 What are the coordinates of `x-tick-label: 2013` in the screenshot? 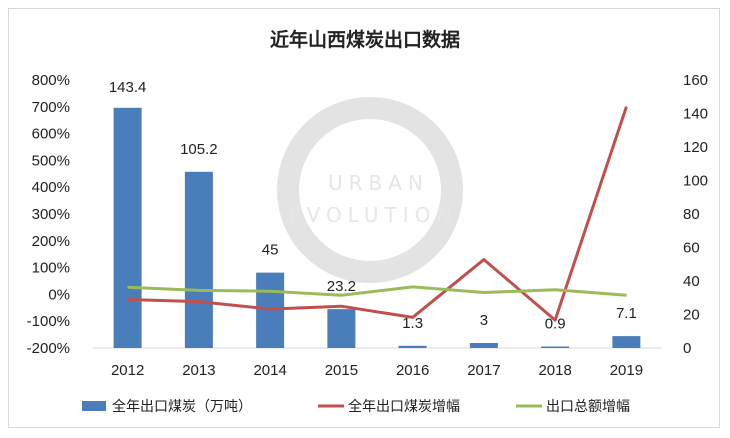 It's located at (198, 370).